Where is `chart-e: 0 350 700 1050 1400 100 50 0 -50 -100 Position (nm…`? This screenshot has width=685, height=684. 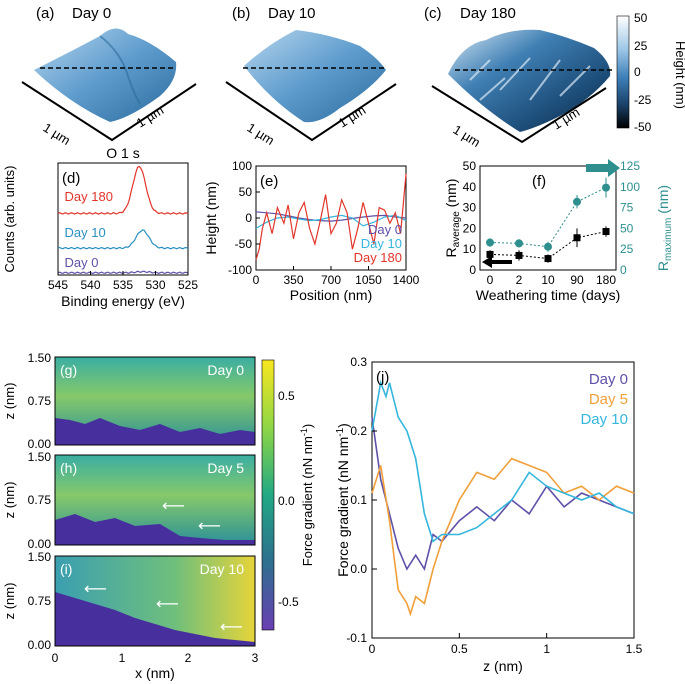
chart-e: 0 350 700 1050 1400 100 50 0 -50 -100 Position (nm… is located at coordinates (311, 231).